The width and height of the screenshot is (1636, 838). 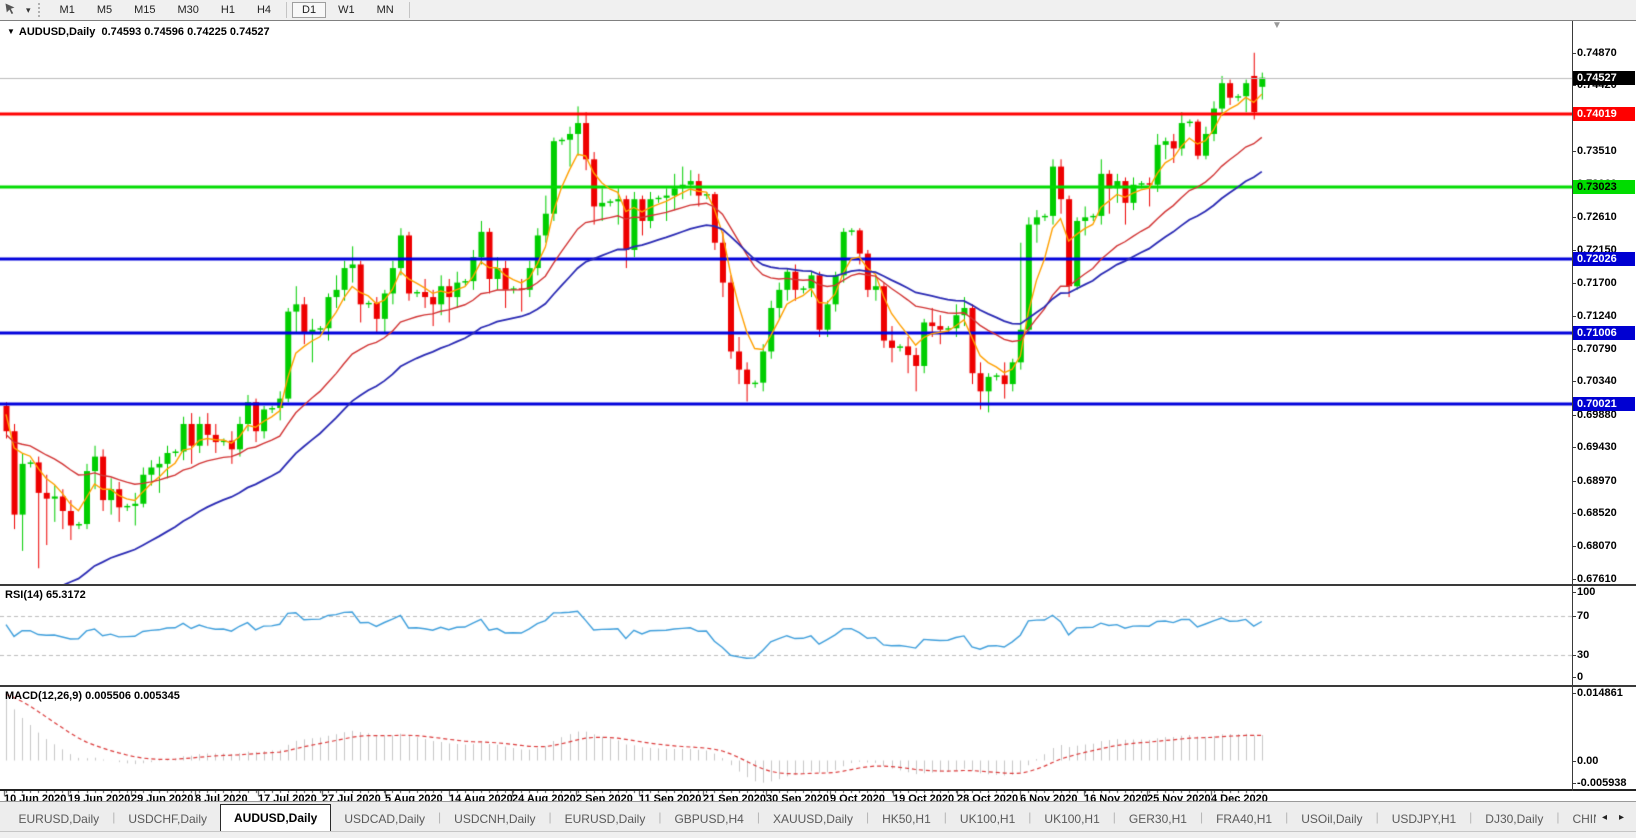 I want to click on chart-tab-usoil-daily: USOil,Daily, so click(x=1332, y=819).